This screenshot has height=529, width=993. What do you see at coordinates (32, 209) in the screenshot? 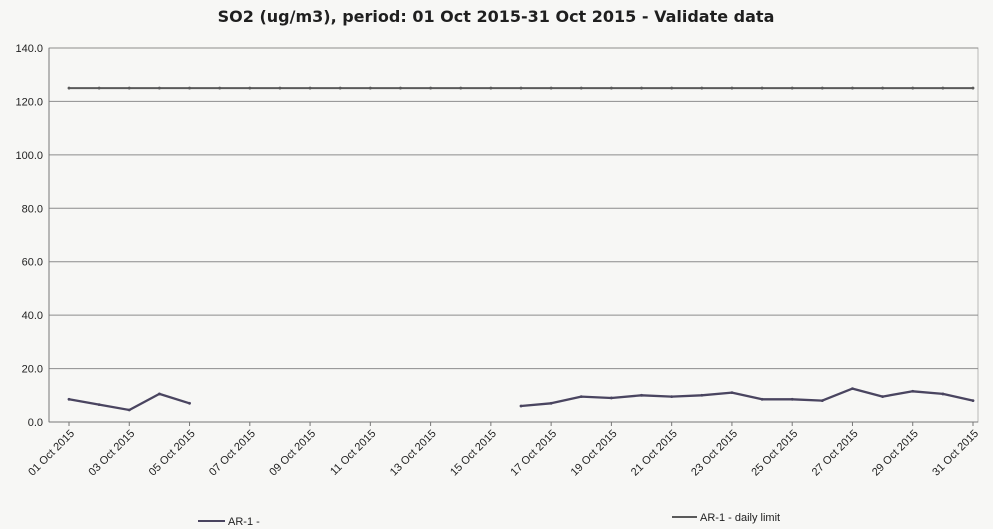
I see `y-tick-label-4: 80.0` at bounding box center [32, 209].